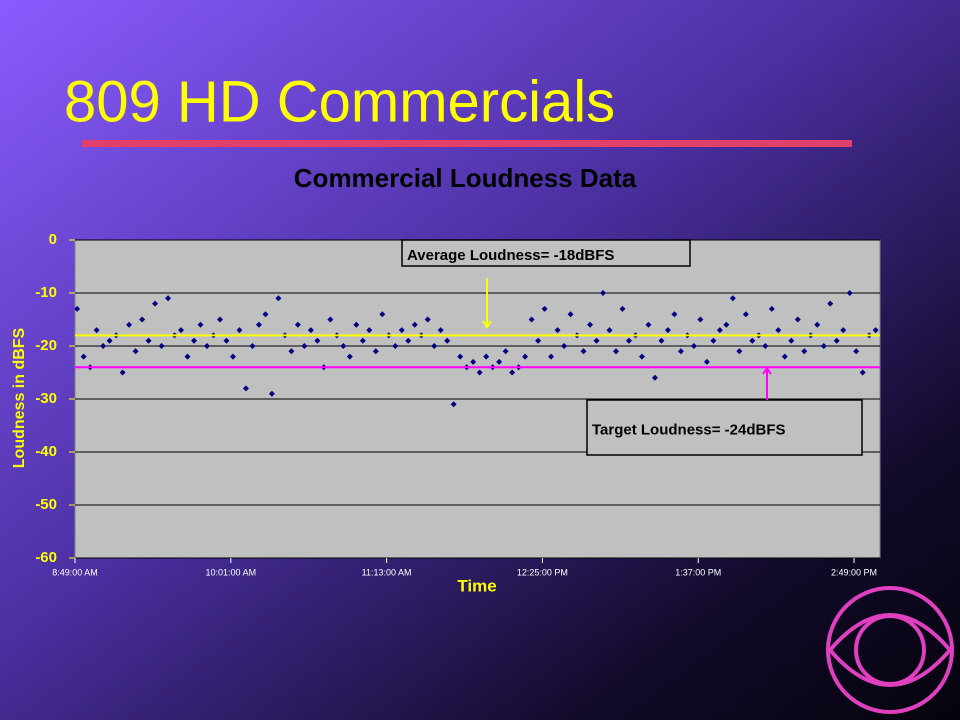 This screenshot has height=725, width=960. What do you see at coordinates (53, 239) in the screenshot?
I see `y-tick-label: 0` at bounding box center [53, 239].